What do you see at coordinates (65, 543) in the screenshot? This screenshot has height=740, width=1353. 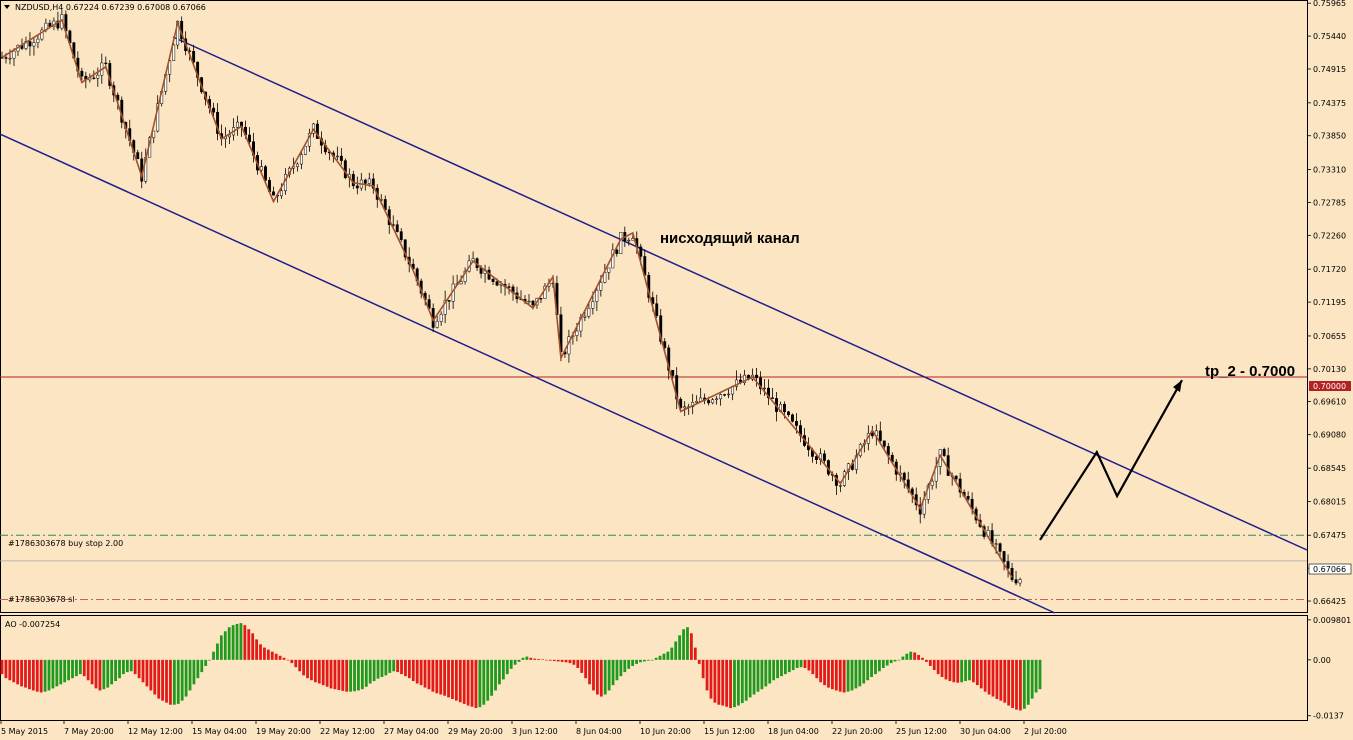 I see `buy-stop-order-label: #1786303678 buy stop 2.00` at bounding box center [65, 543].